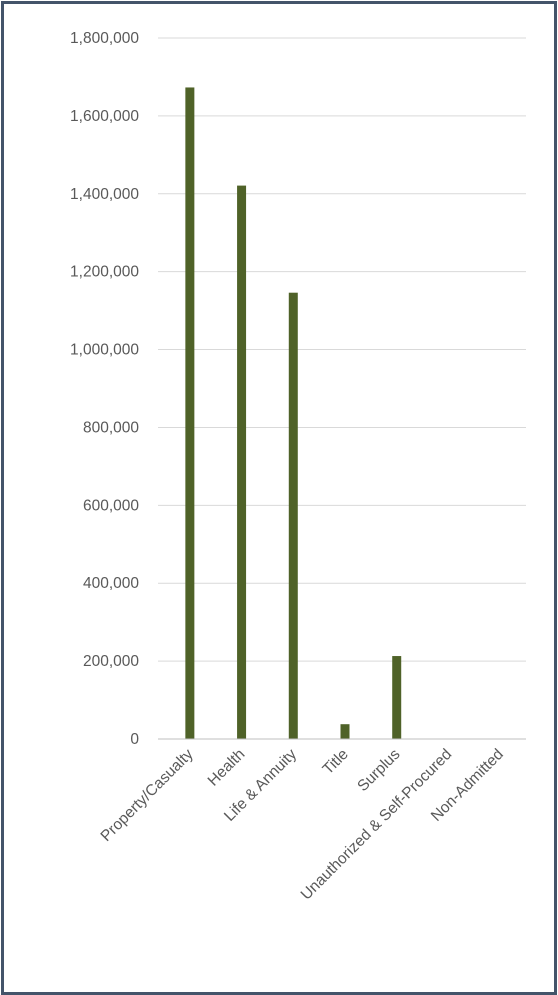  I want to click on x-category-label: Health, so click(227, 768).